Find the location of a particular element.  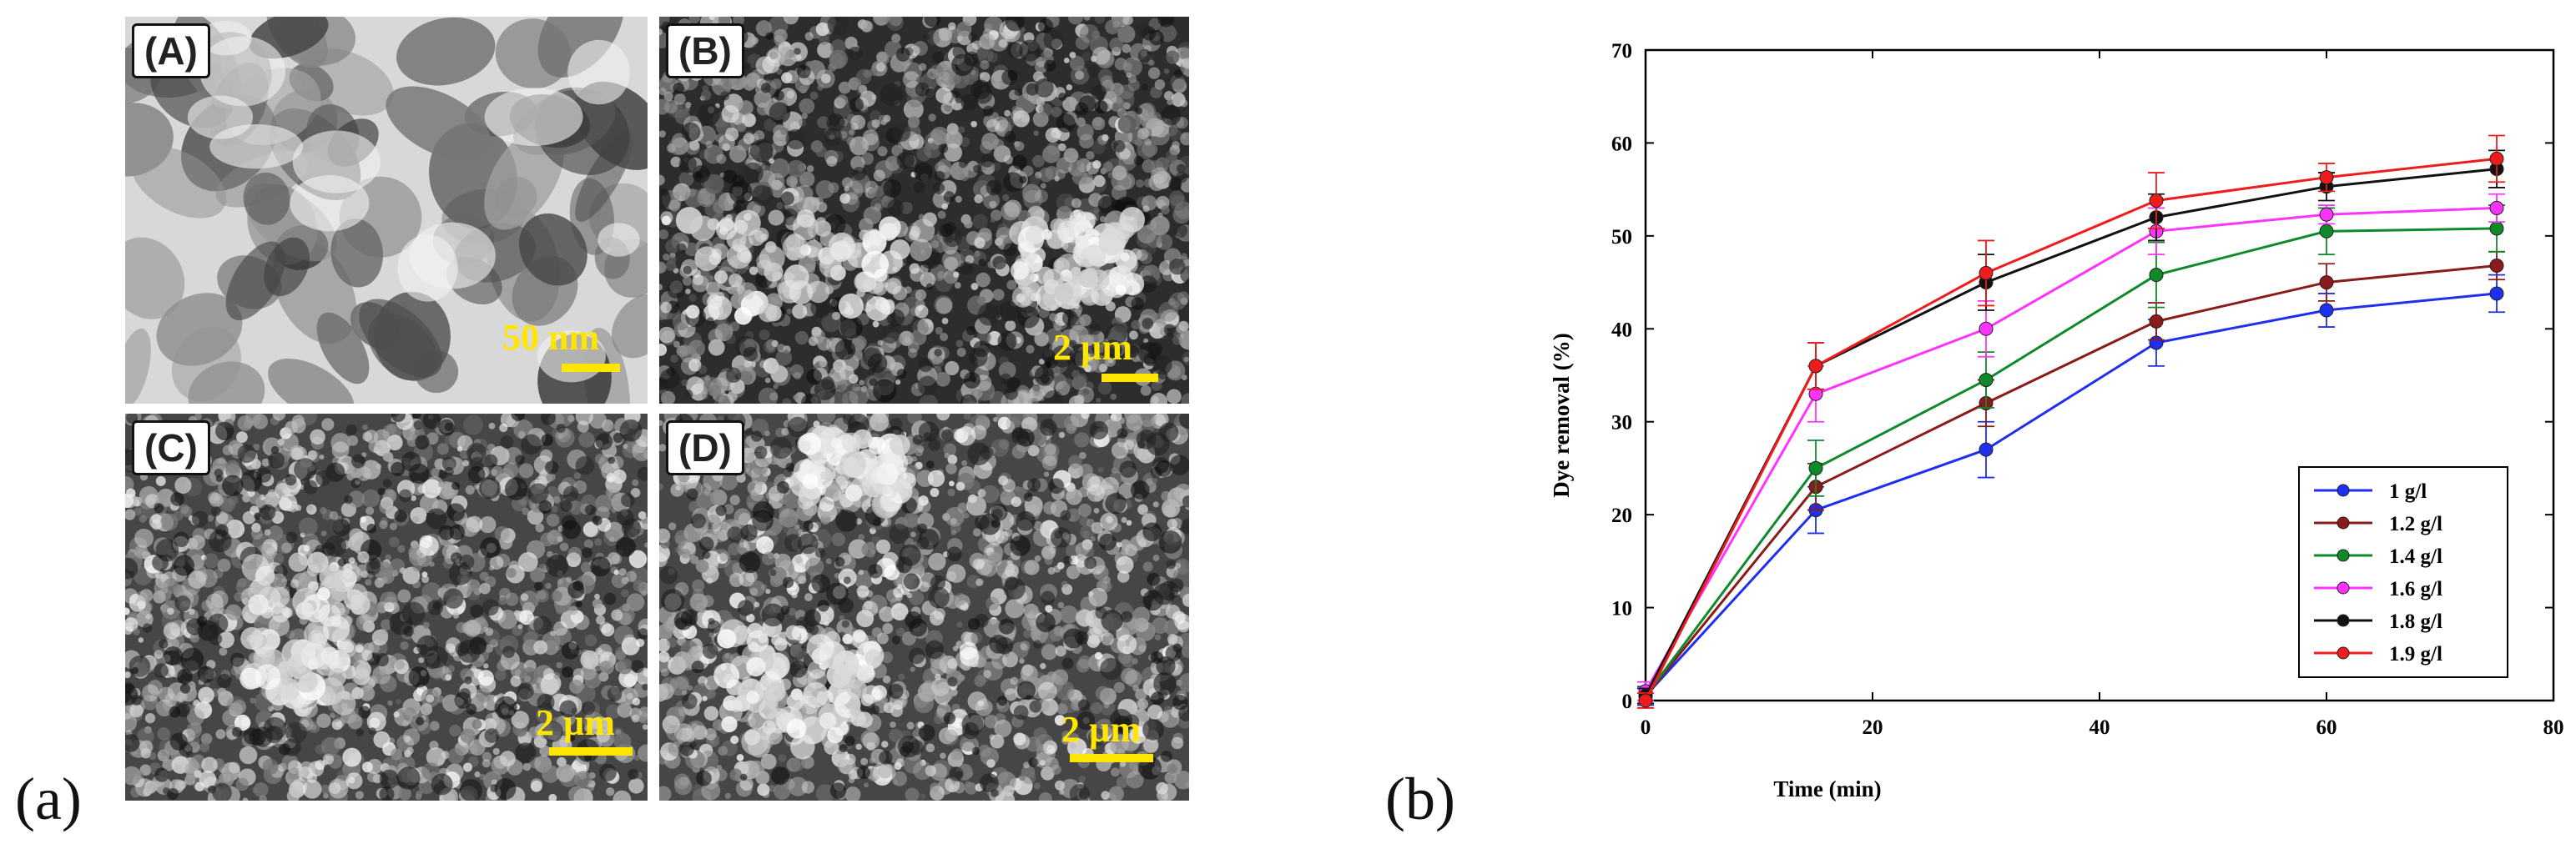

chart-legend: 1 g/l 1.2 g/l 1.4 g/l 1.6 g/l 1.8 g/l 1.9 g/l is located at coordinates (2403, 572).